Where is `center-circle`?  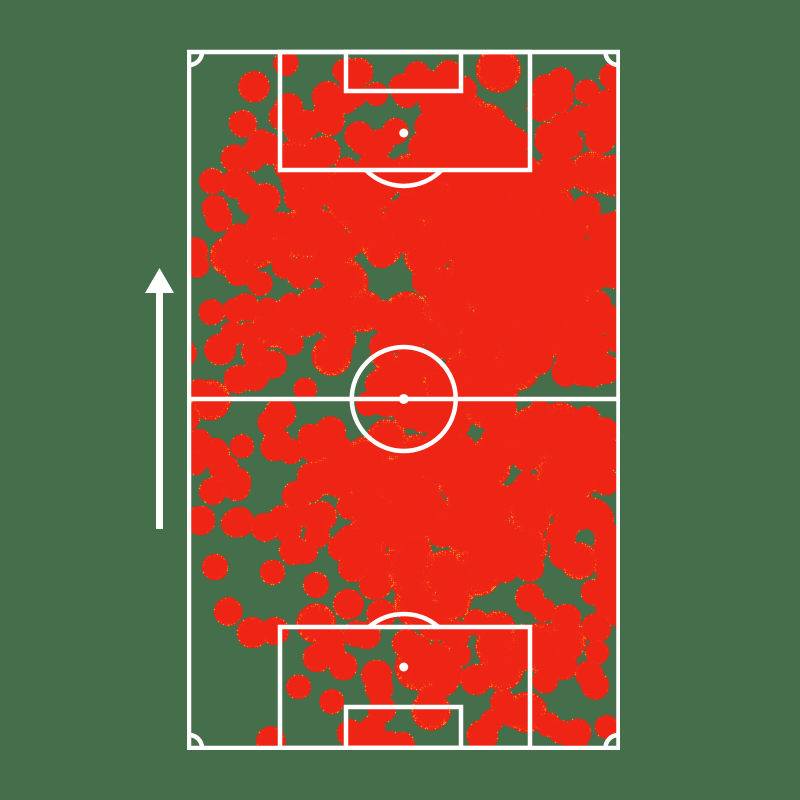
center-circle is located at coordinates (403, 399).